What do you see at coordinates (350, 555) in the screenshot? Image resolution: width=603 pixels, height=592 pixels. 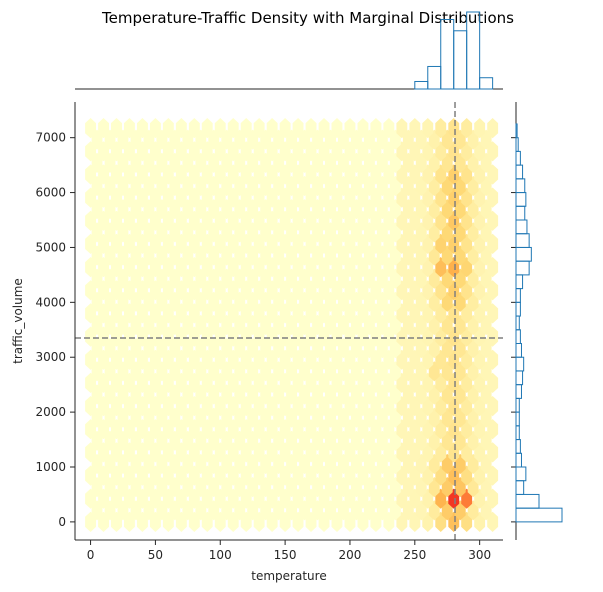 I see `x-tick-label: 200` at bounding box center [350, 555].